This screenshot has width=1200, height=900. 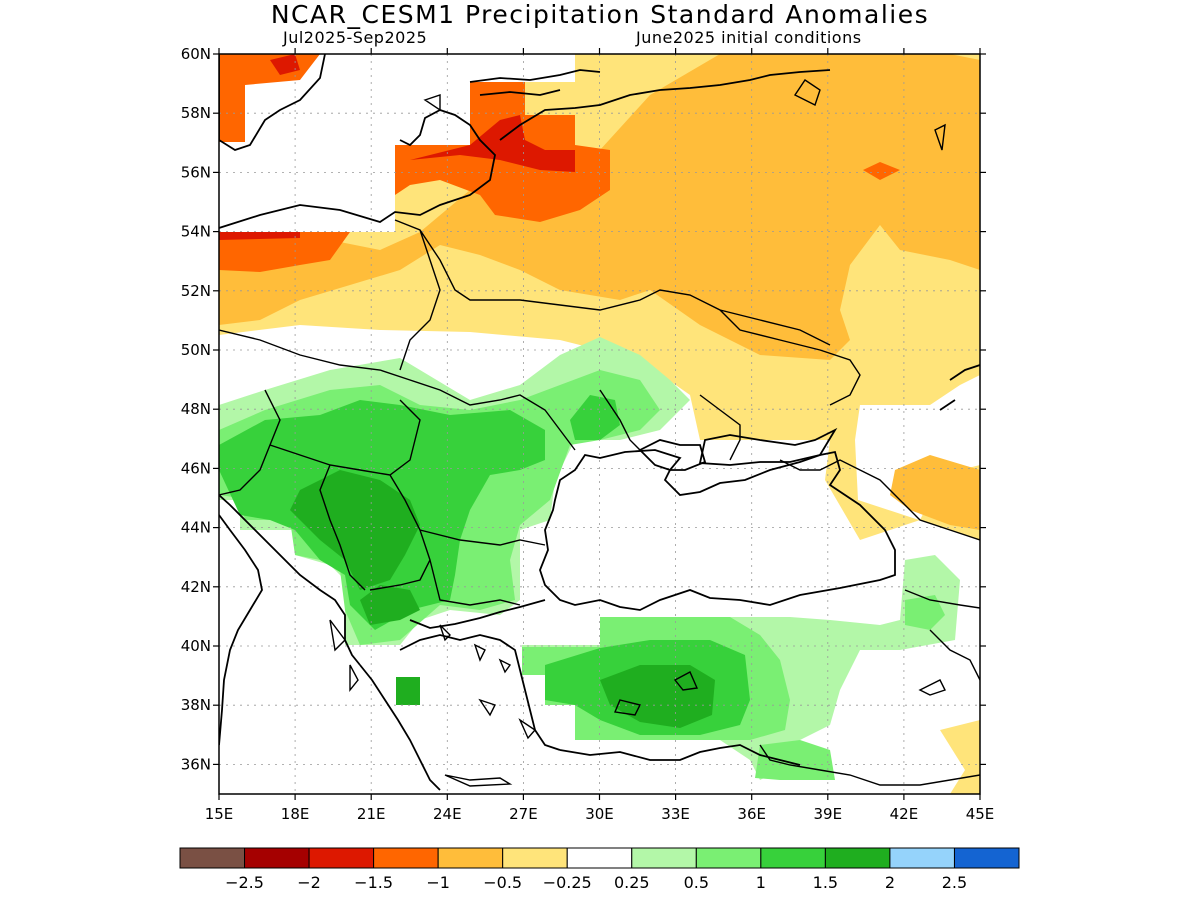 I want to click on colorbar-label: −2, so click(x=309, y=882).